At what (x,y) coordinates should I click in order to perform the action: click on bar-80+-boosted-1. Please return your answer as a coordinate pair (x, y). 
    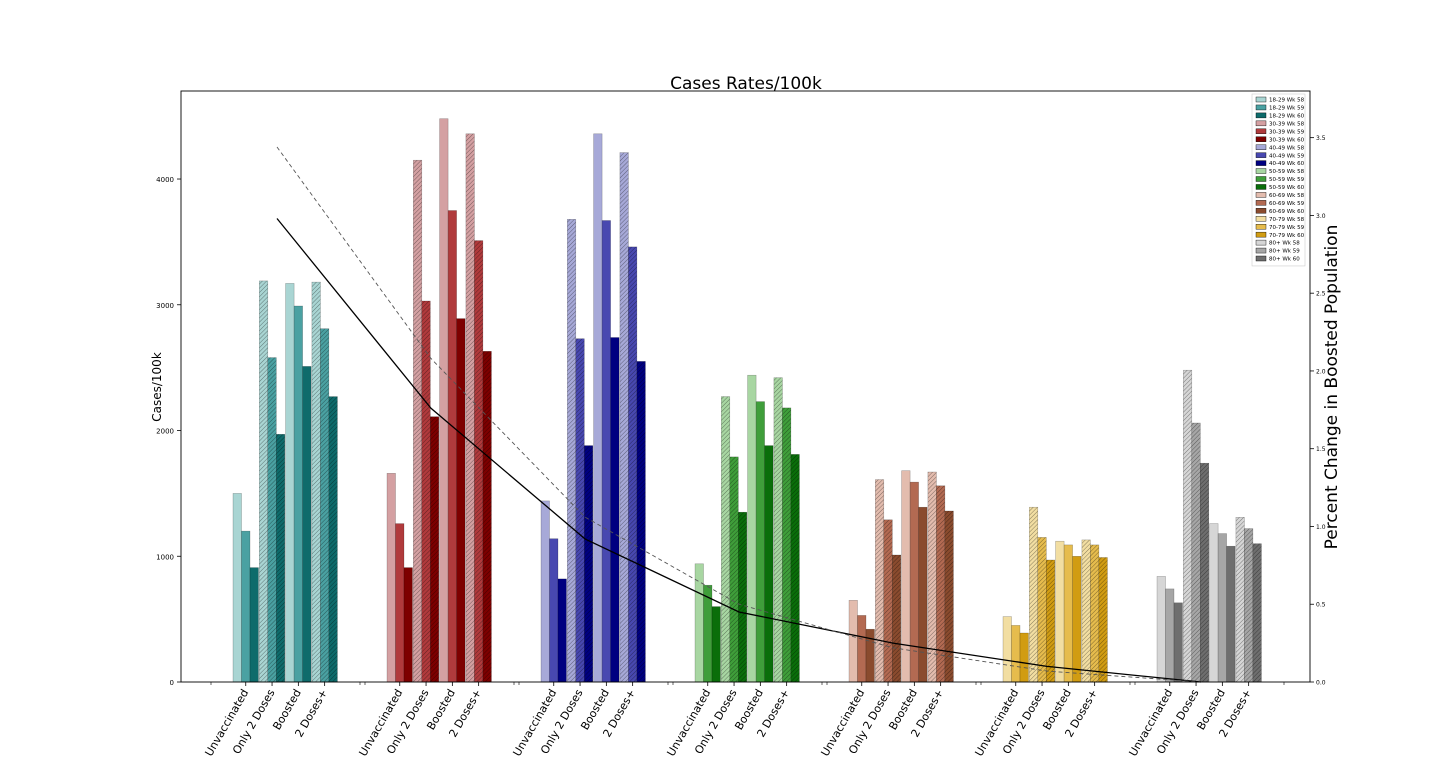
    Looking at the image, I should click on (1222, 608).